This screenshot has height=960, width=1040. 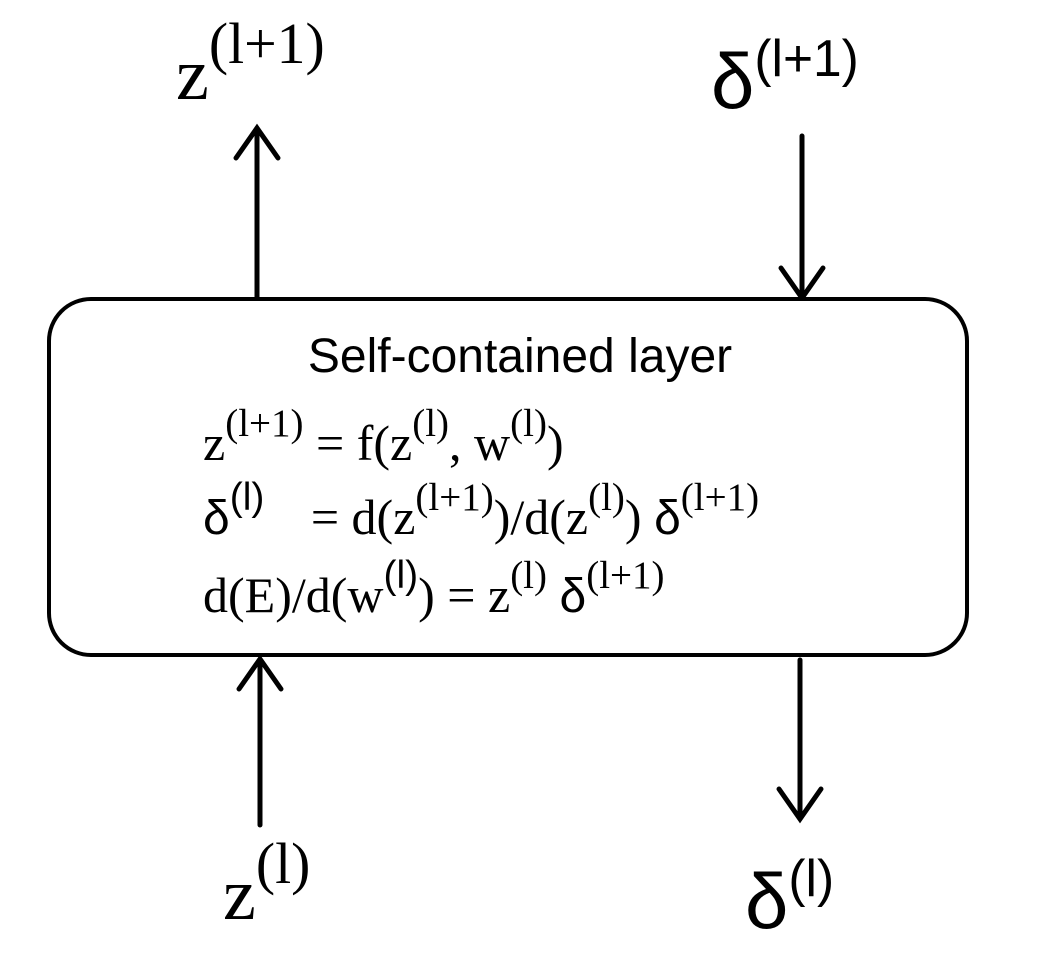 What do you see at coordinates (260, 741) in the screenshot?
I see `input-z-arrow-icon` at bounding box center [260, 741].